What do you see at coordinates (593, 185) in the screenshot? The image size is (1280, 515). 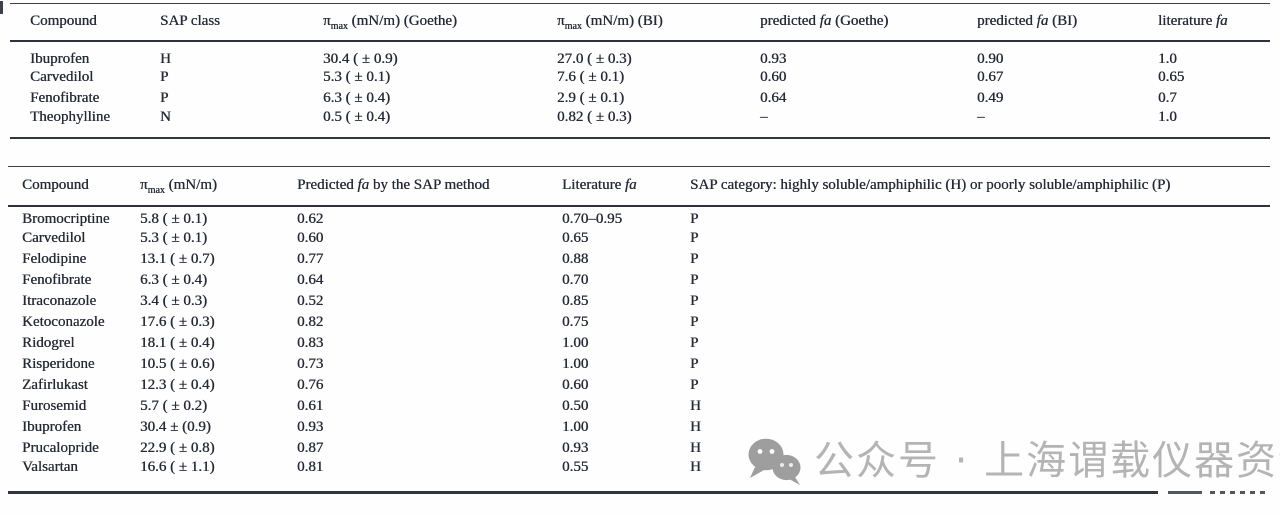 I see `header-text: Literature` at bounding box center [593, 185].